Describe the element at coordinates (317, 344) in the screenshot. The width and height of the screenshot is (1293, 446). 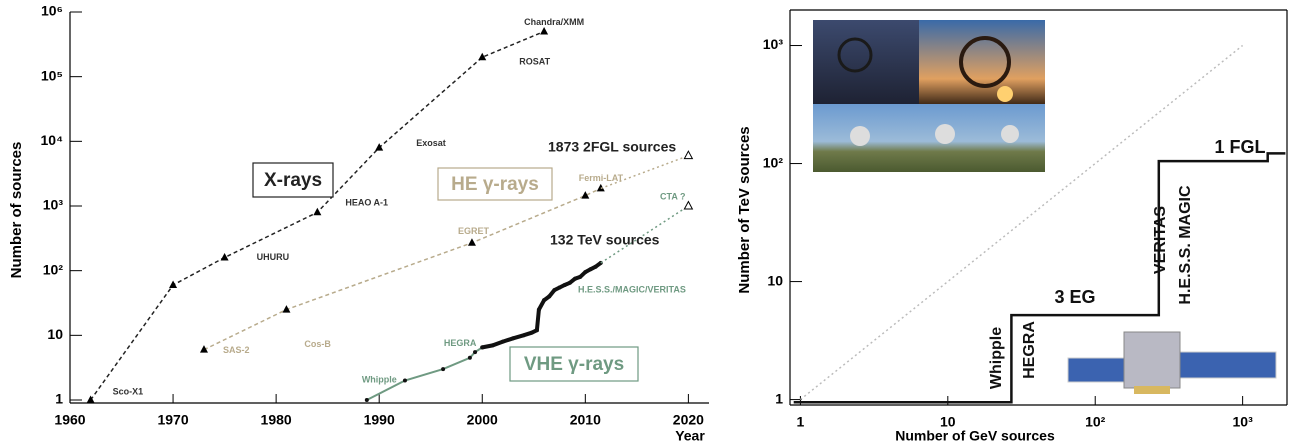
I see `point-label: Cos-B` at that location.